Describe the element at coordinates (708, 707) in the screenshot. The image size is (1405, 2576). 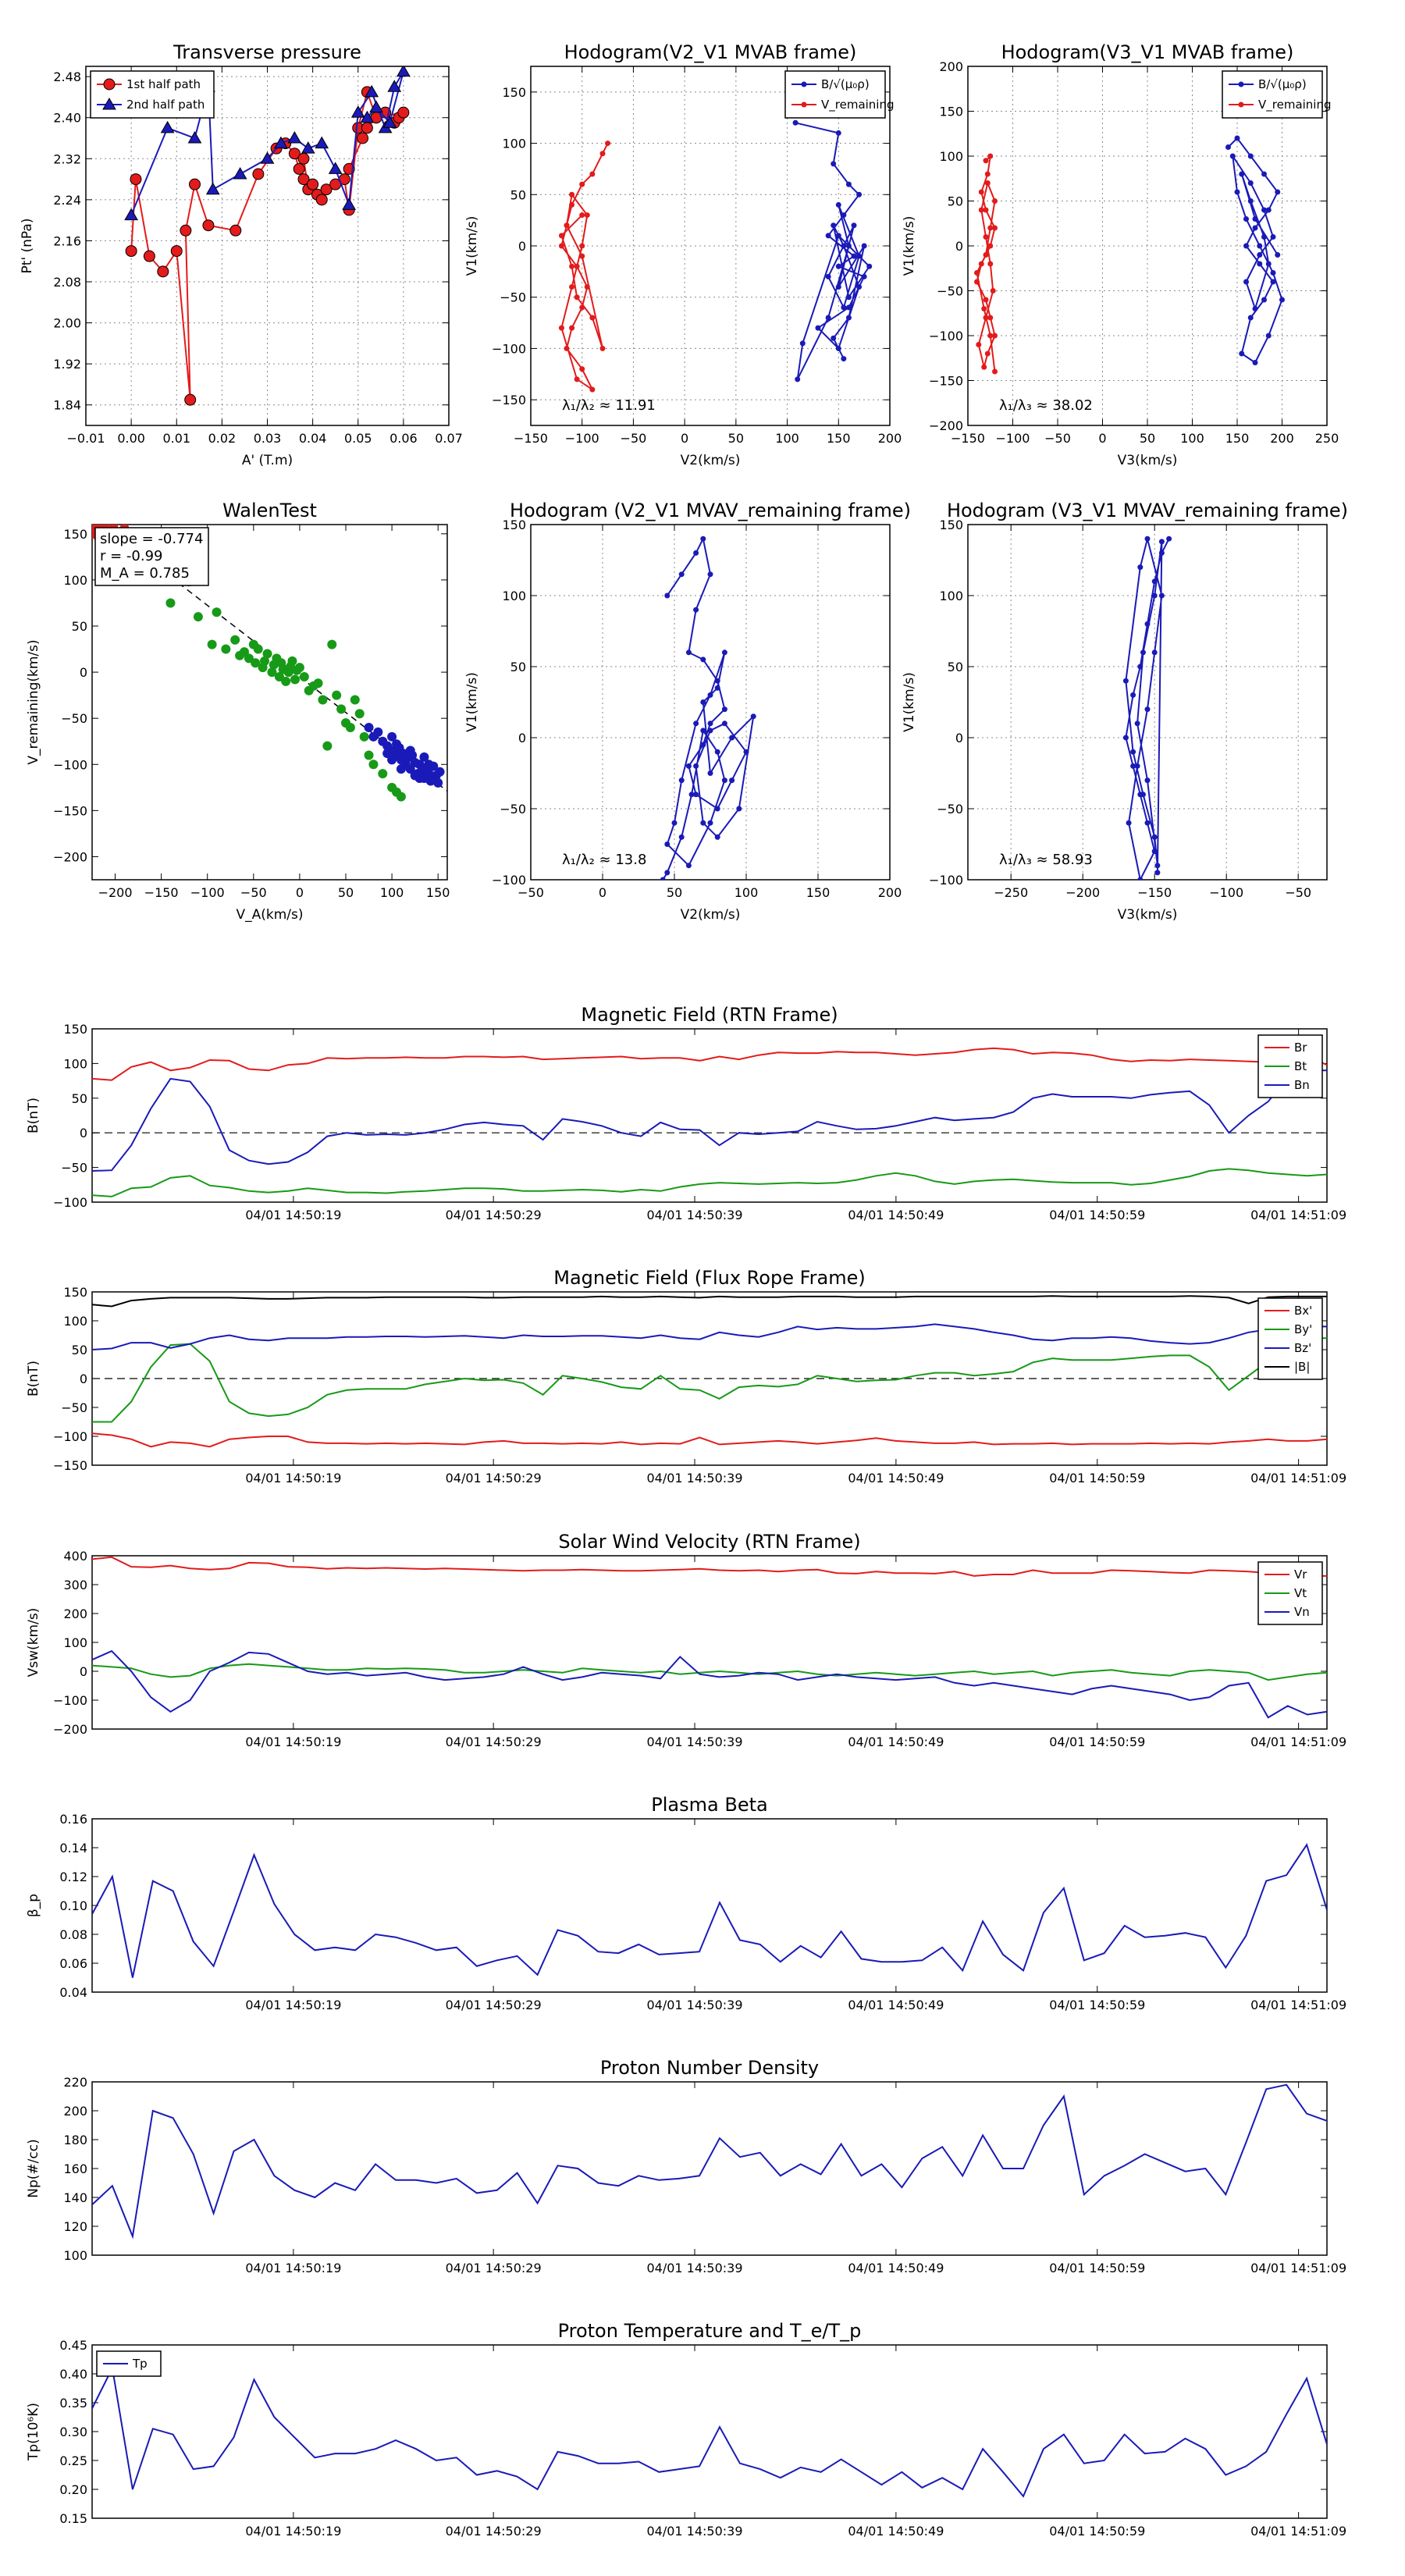
I see `plot-marks` at that location.